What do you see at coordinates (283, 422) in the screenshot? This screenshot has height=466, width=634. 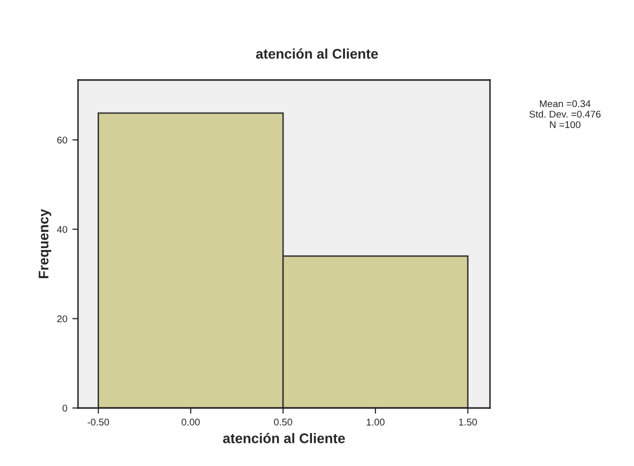 I see `x-tick-label: 0.50` at bounding box center [283, 422].